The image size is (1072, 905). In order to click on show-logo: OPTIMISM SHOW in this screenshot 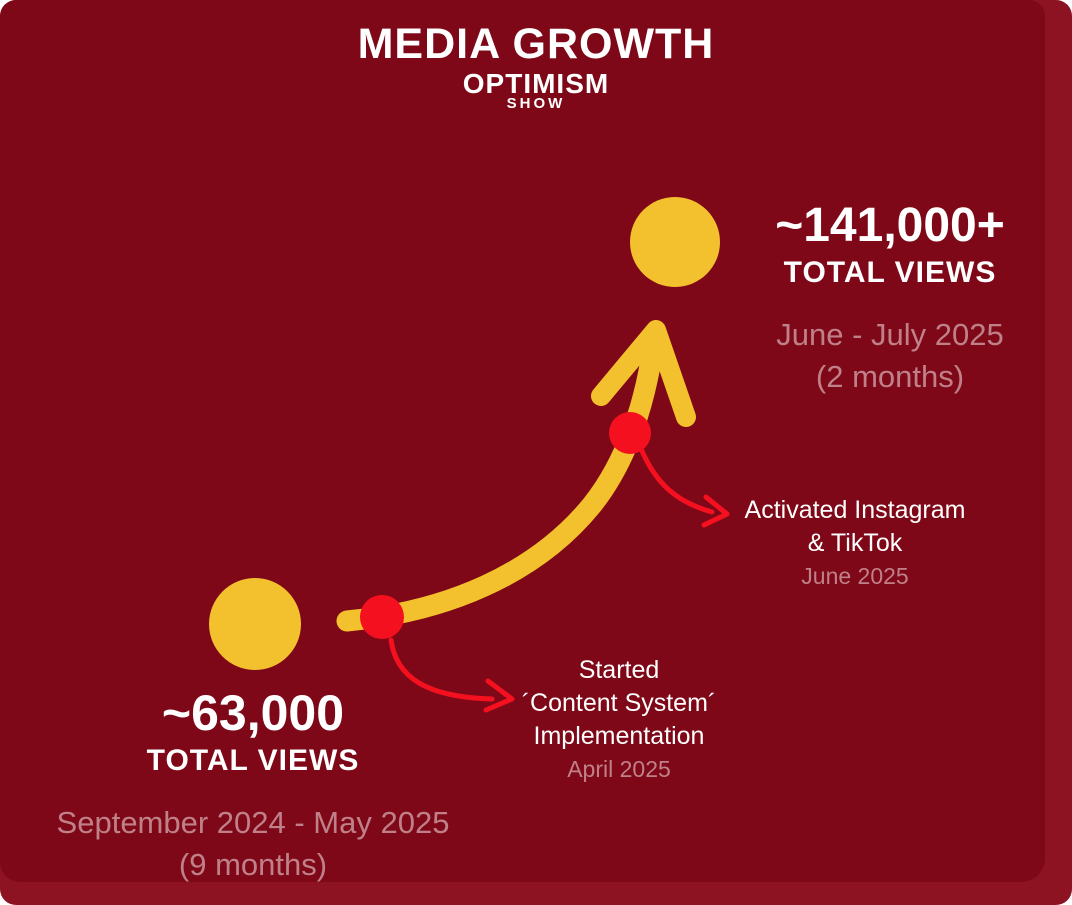, I will do `click(536, 90)`.